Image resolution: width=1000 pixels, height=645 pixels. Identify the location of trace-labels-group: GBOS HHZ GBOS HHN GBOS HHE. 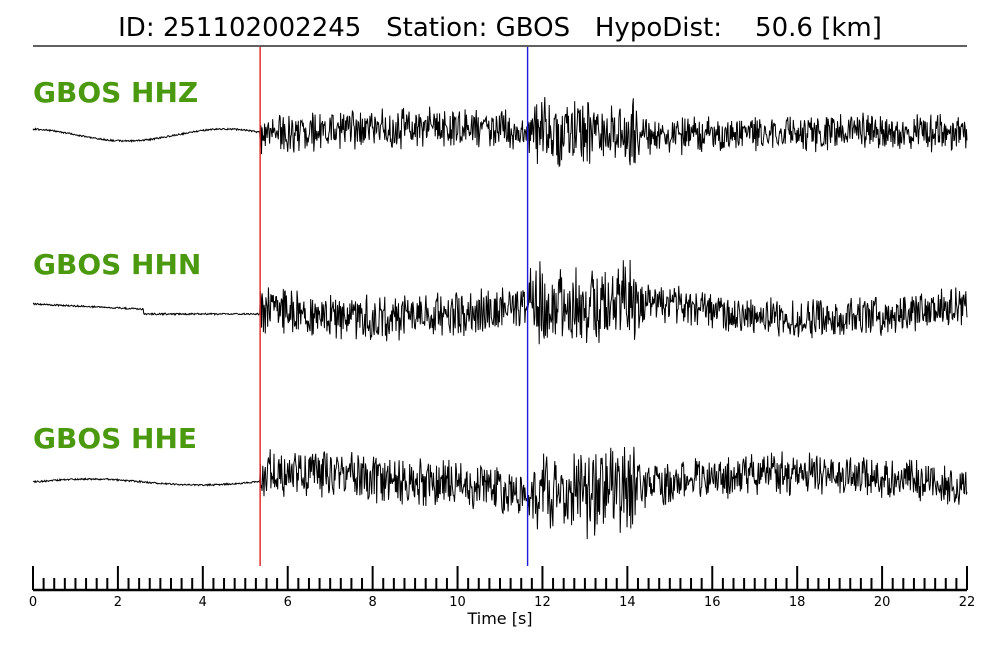
(117, 265).